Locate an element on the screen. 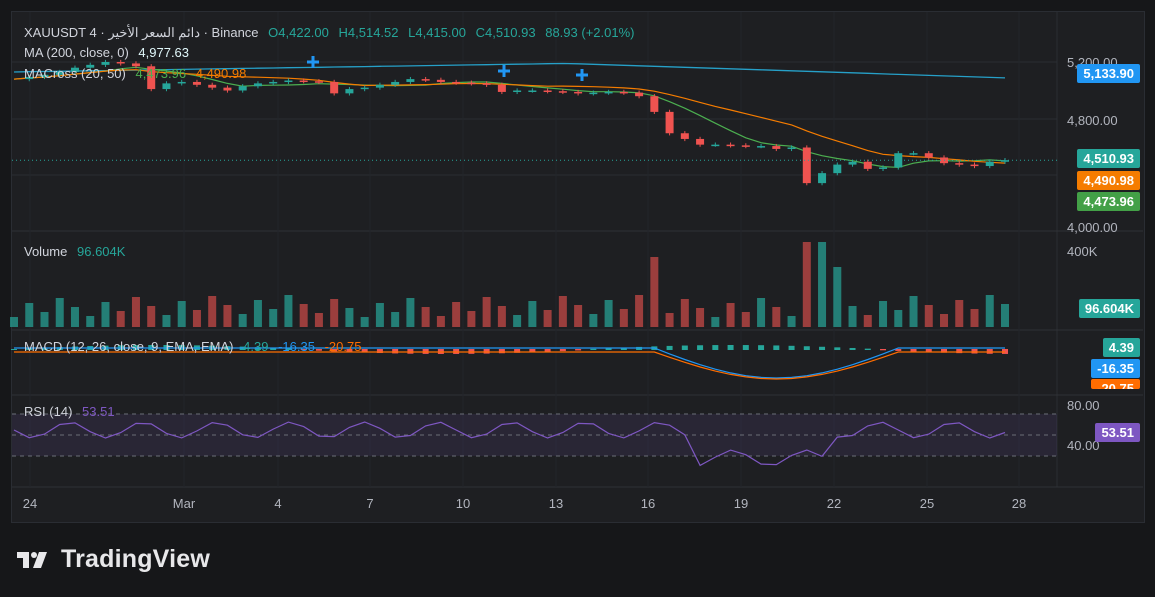  macross-label: MACross (20, 50) is located at coordinates (75, 73).